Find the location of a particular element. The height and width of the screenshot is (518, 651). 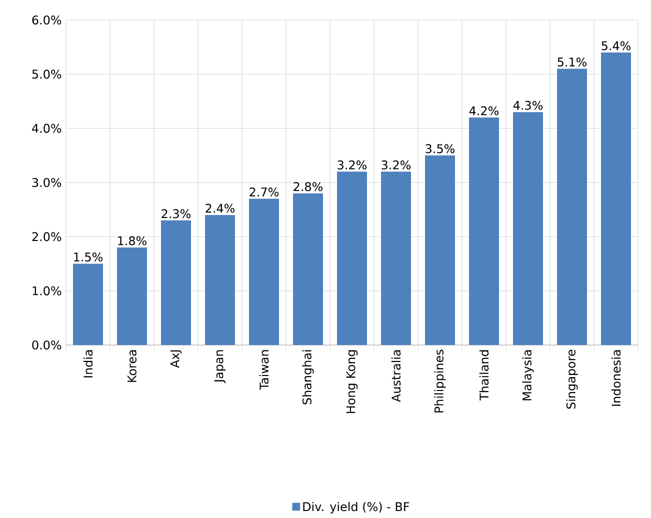

data-label: 2.3% is located at coordinates (176, 213).